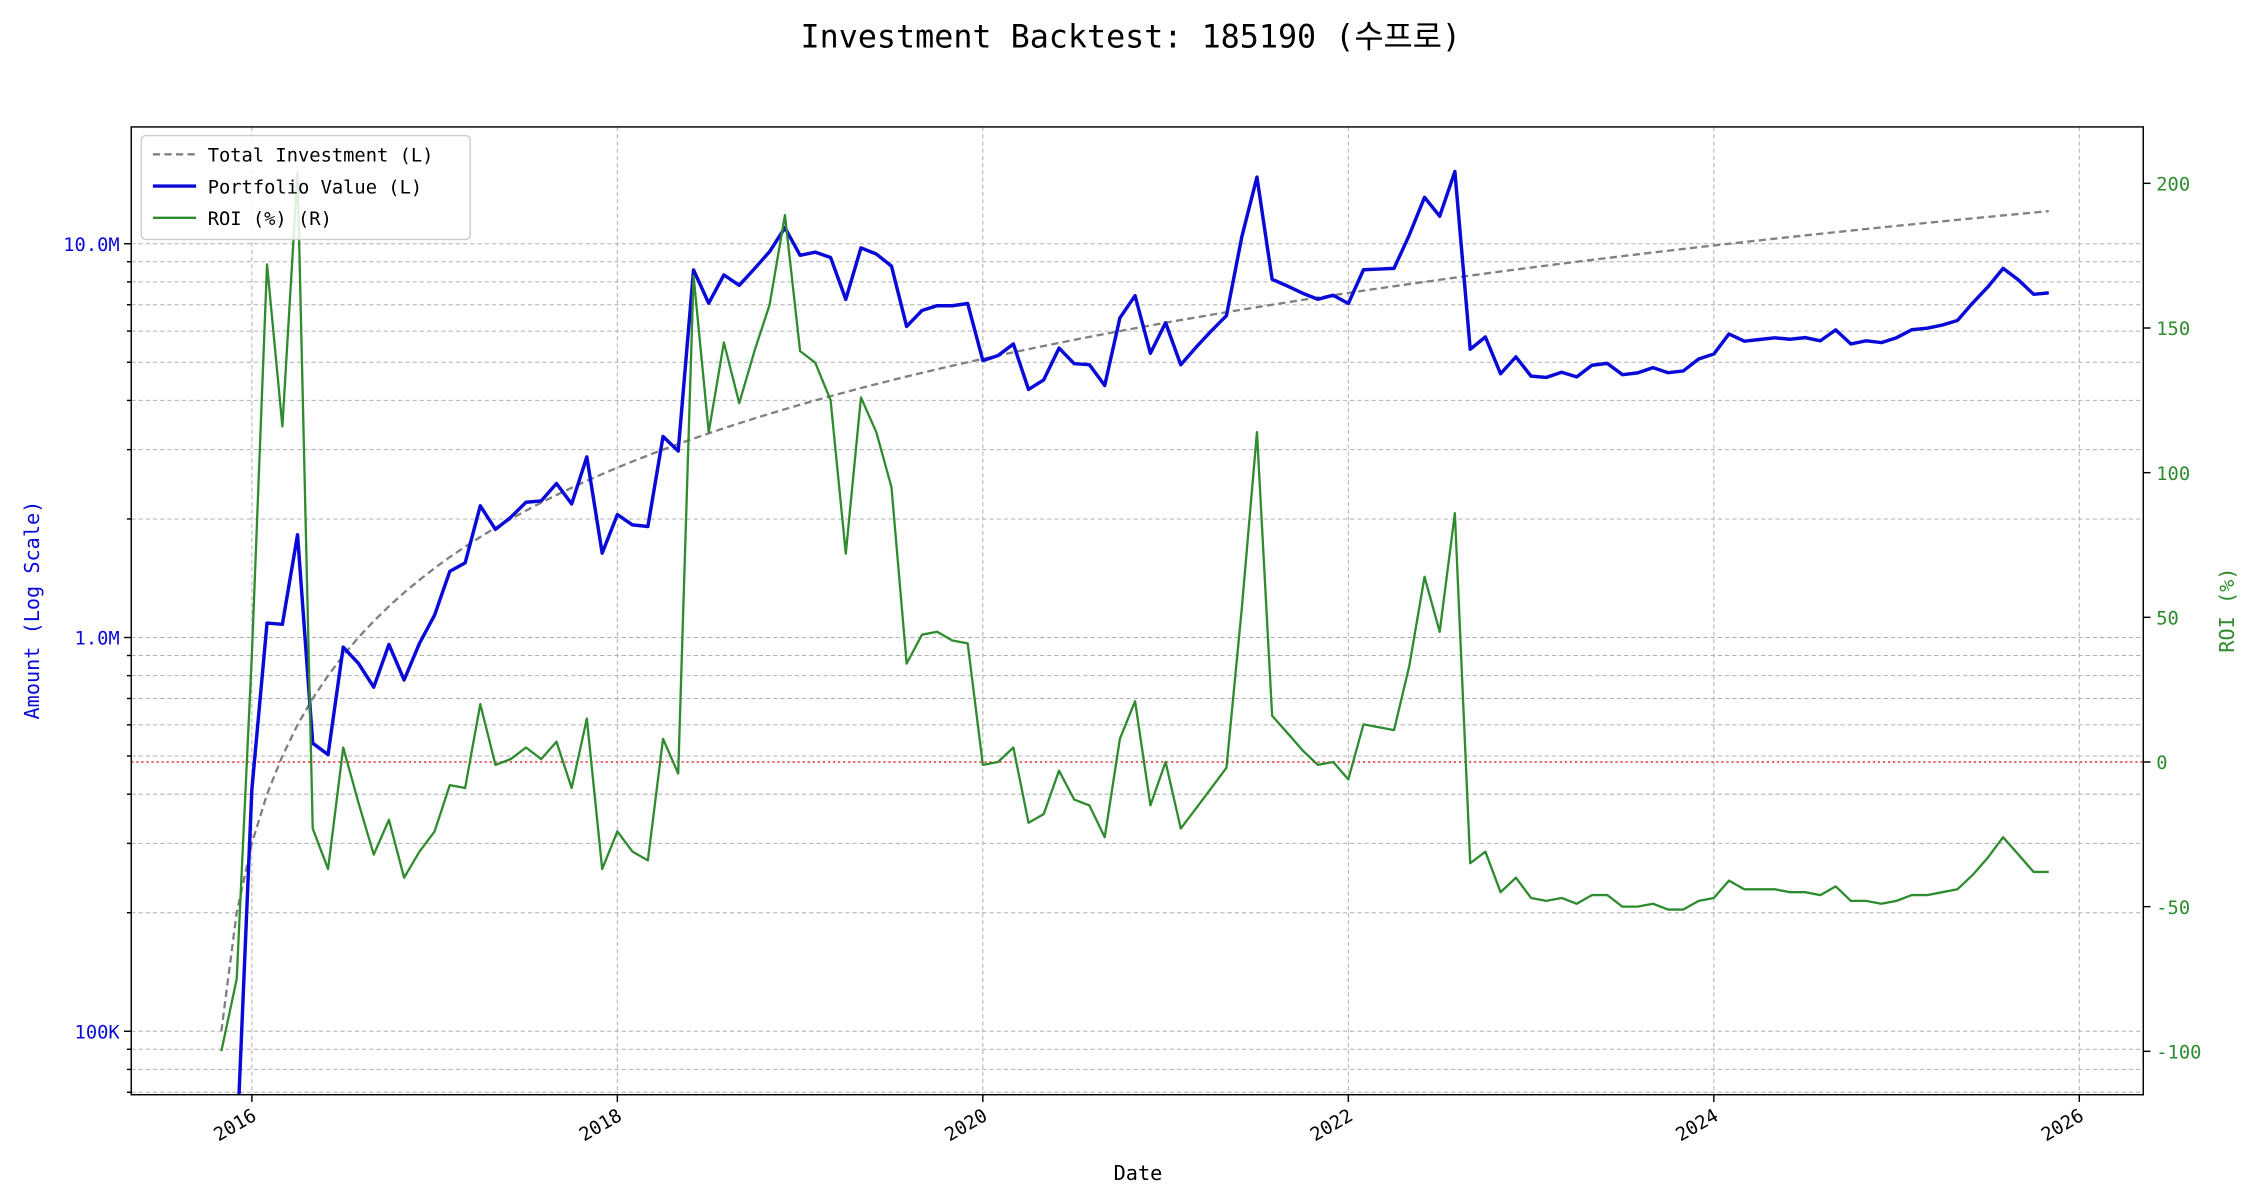  I want to click on legend-label: ROI (%) (R), so click(270, 219).